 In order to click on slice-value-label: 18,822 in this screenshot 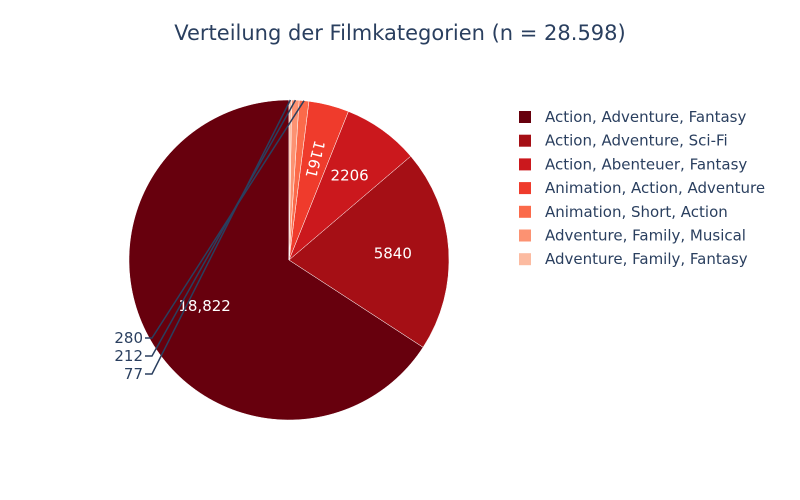, I will do `click(204, 306)`.